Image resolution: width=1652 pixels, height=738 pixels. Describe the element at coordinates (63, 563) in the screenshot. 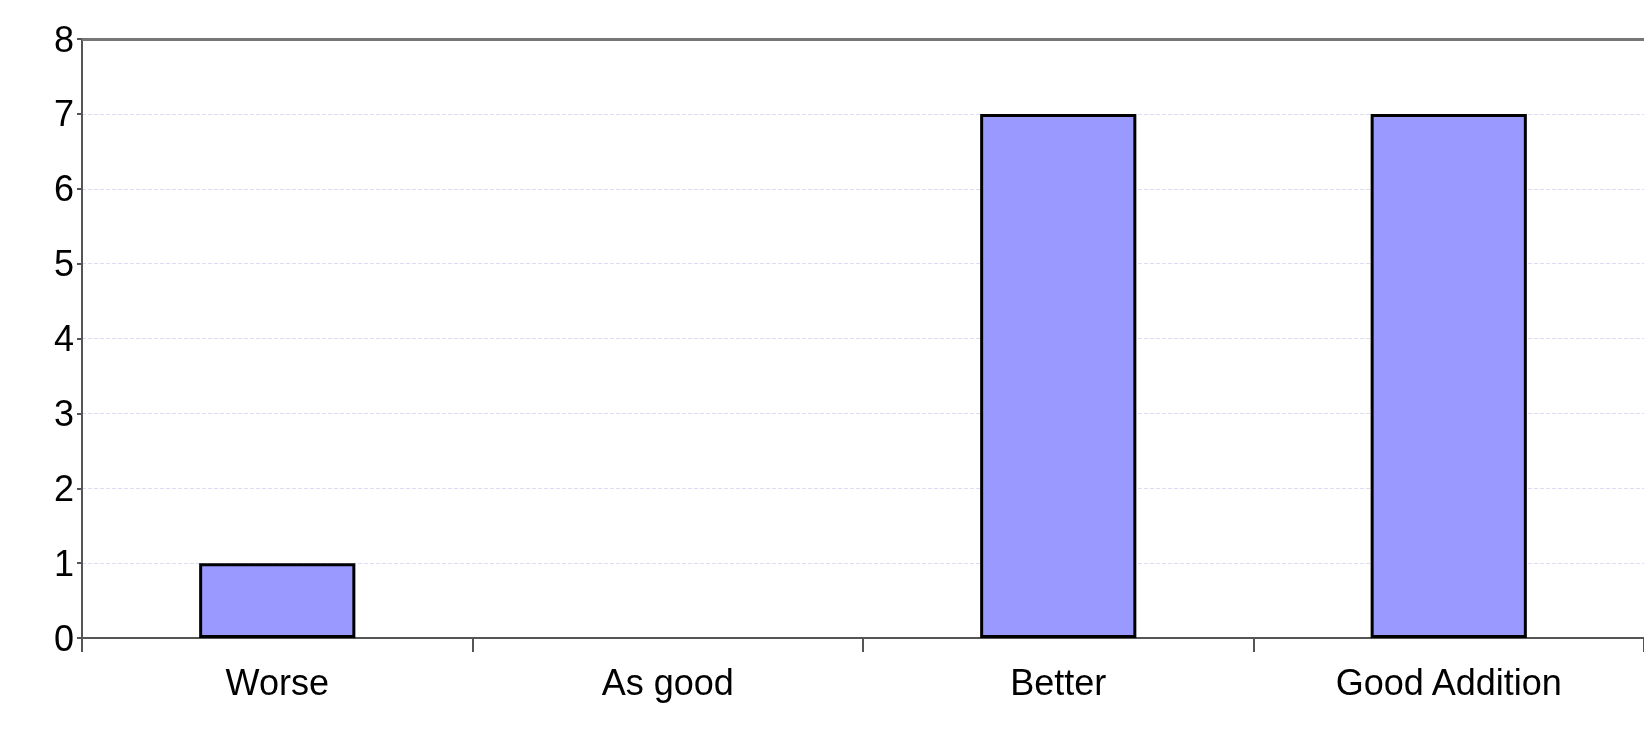

I see `y-tick-label: 1` at that location.